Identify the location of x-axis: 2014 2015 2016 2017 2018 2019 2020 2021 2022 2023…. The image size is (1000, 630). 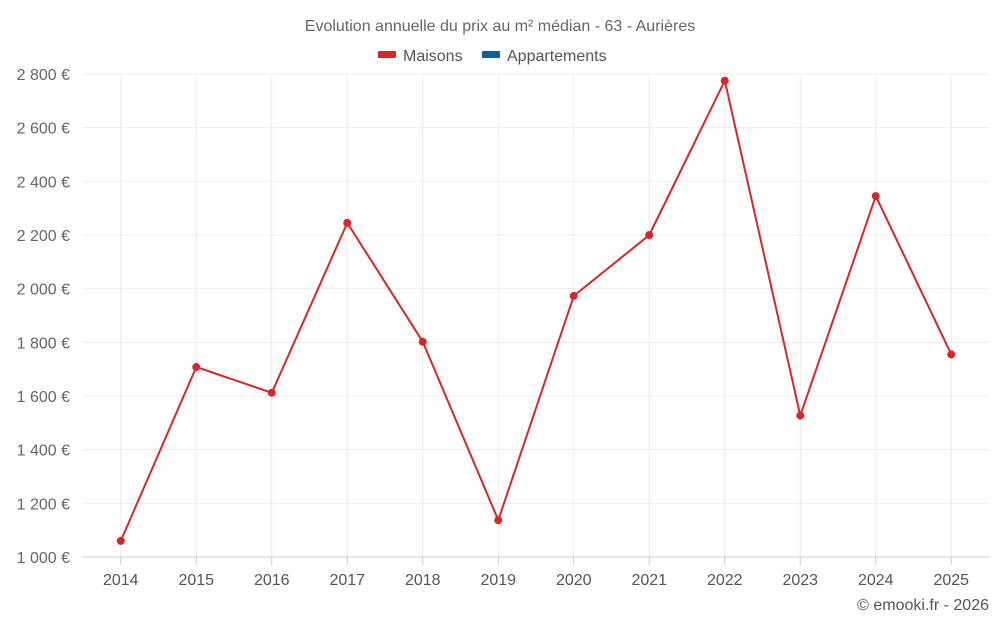
(536, 572).